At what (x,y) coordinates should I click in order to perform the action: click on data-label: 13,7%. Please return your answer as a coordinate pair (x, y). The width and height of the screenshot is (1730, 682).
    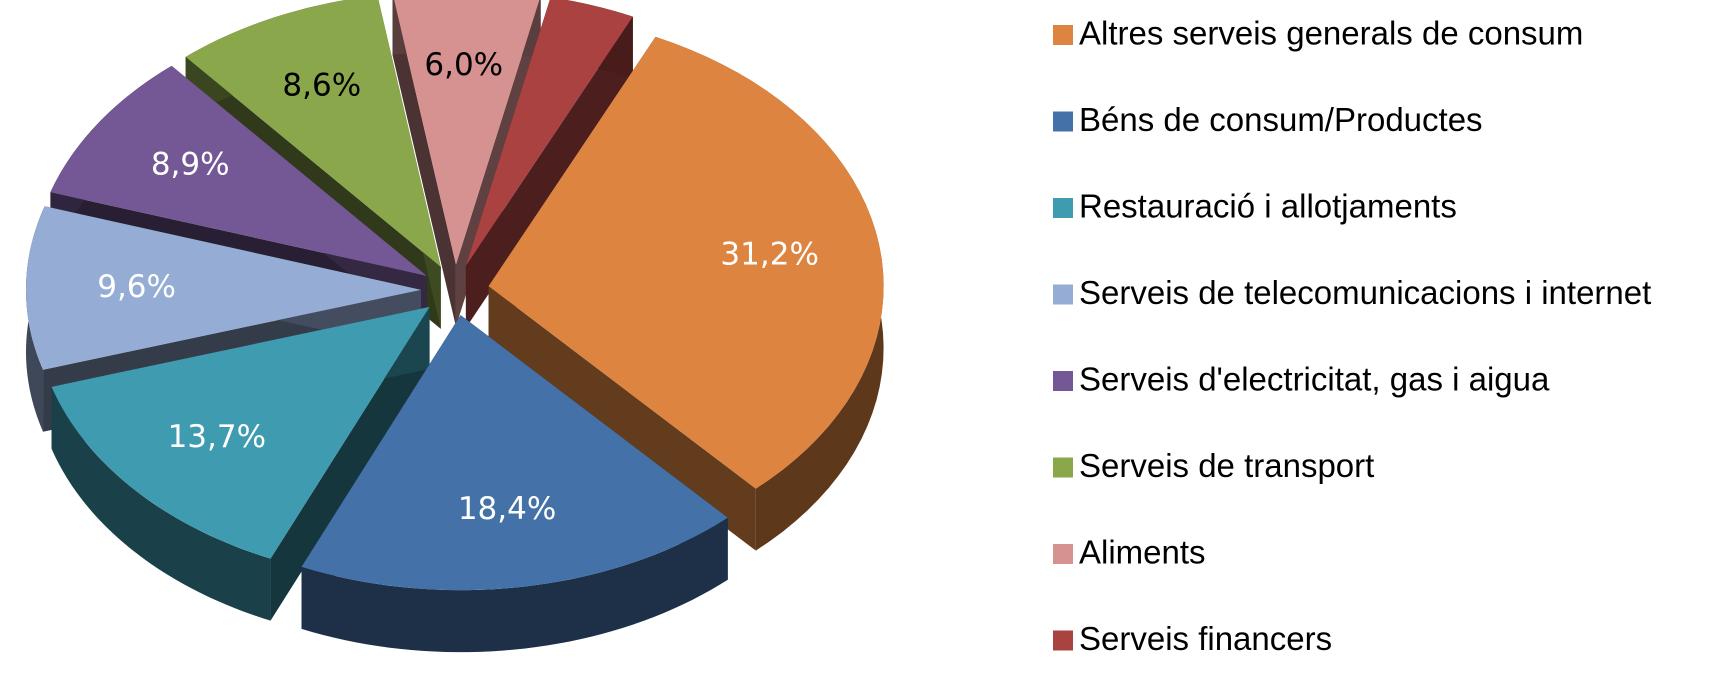
    Looking at the image, I should click on (217, 437).